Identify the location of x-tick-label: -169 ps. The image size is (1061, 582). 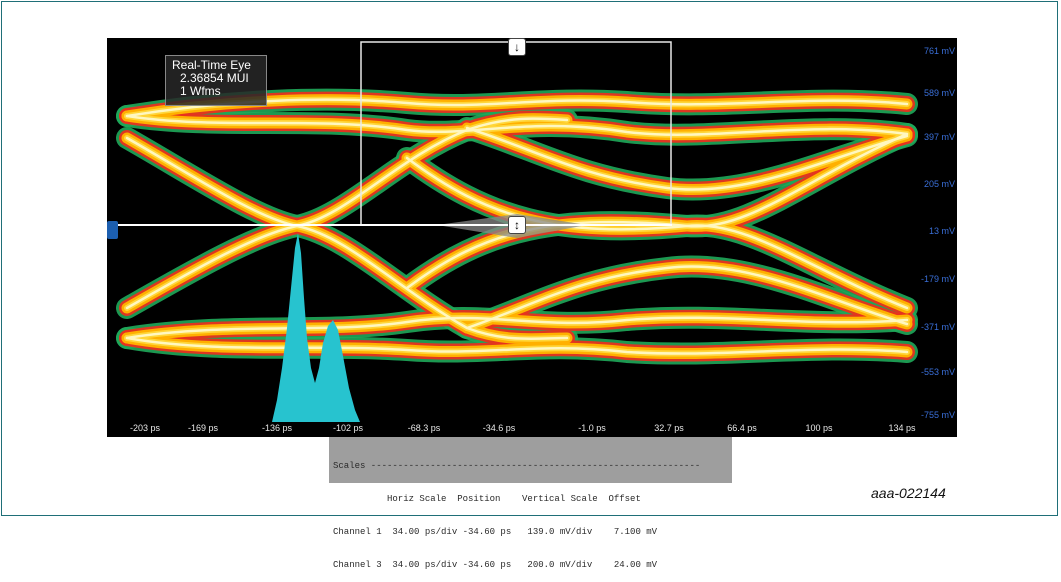
(203, 428).